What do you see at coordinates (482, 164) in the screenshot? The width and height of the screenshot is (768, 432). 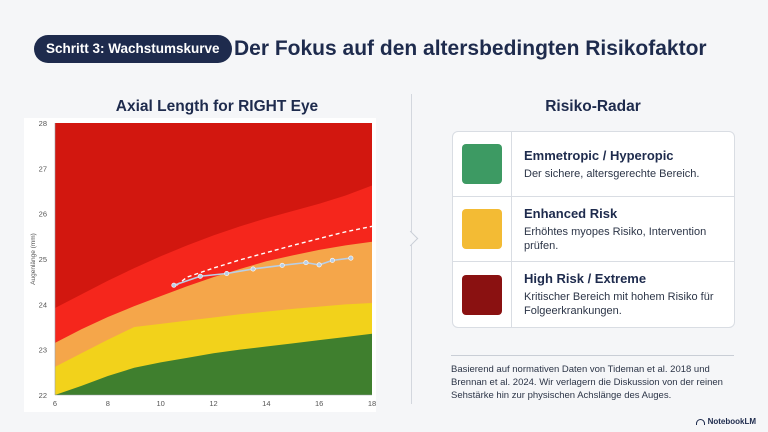 I see `green-swatch` at bounding box center [482, 164].